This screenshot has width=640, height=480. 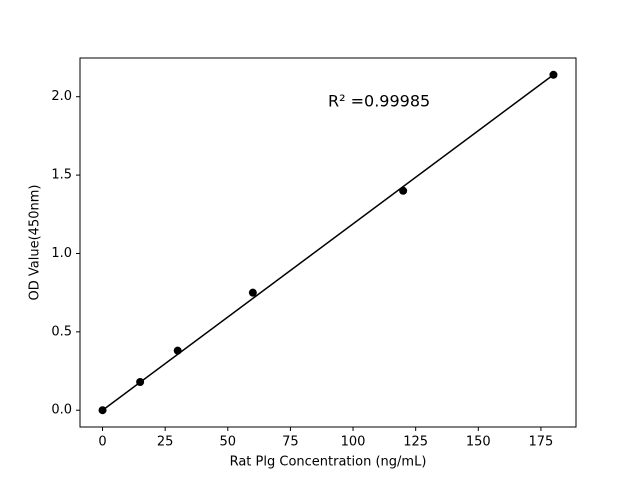 What do you see at coordinates (415, 442) in the screenshot?
I see `x-tick-label: 125` at bounding box center [415, 442].